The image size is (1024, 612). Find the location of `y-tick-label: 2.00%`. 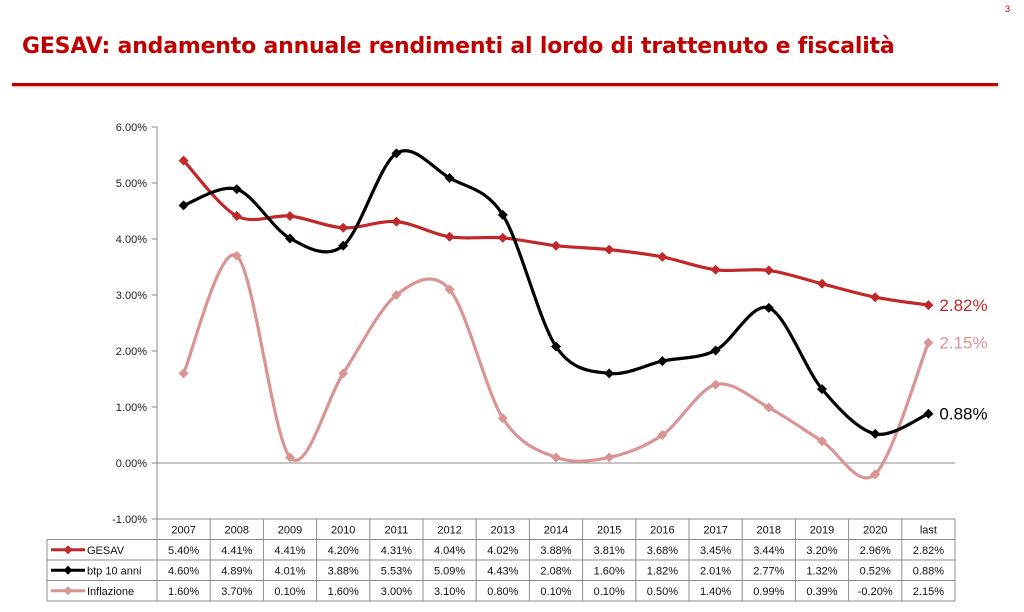

y-tick-label: 2.00% is located at coordinates (131, 352).